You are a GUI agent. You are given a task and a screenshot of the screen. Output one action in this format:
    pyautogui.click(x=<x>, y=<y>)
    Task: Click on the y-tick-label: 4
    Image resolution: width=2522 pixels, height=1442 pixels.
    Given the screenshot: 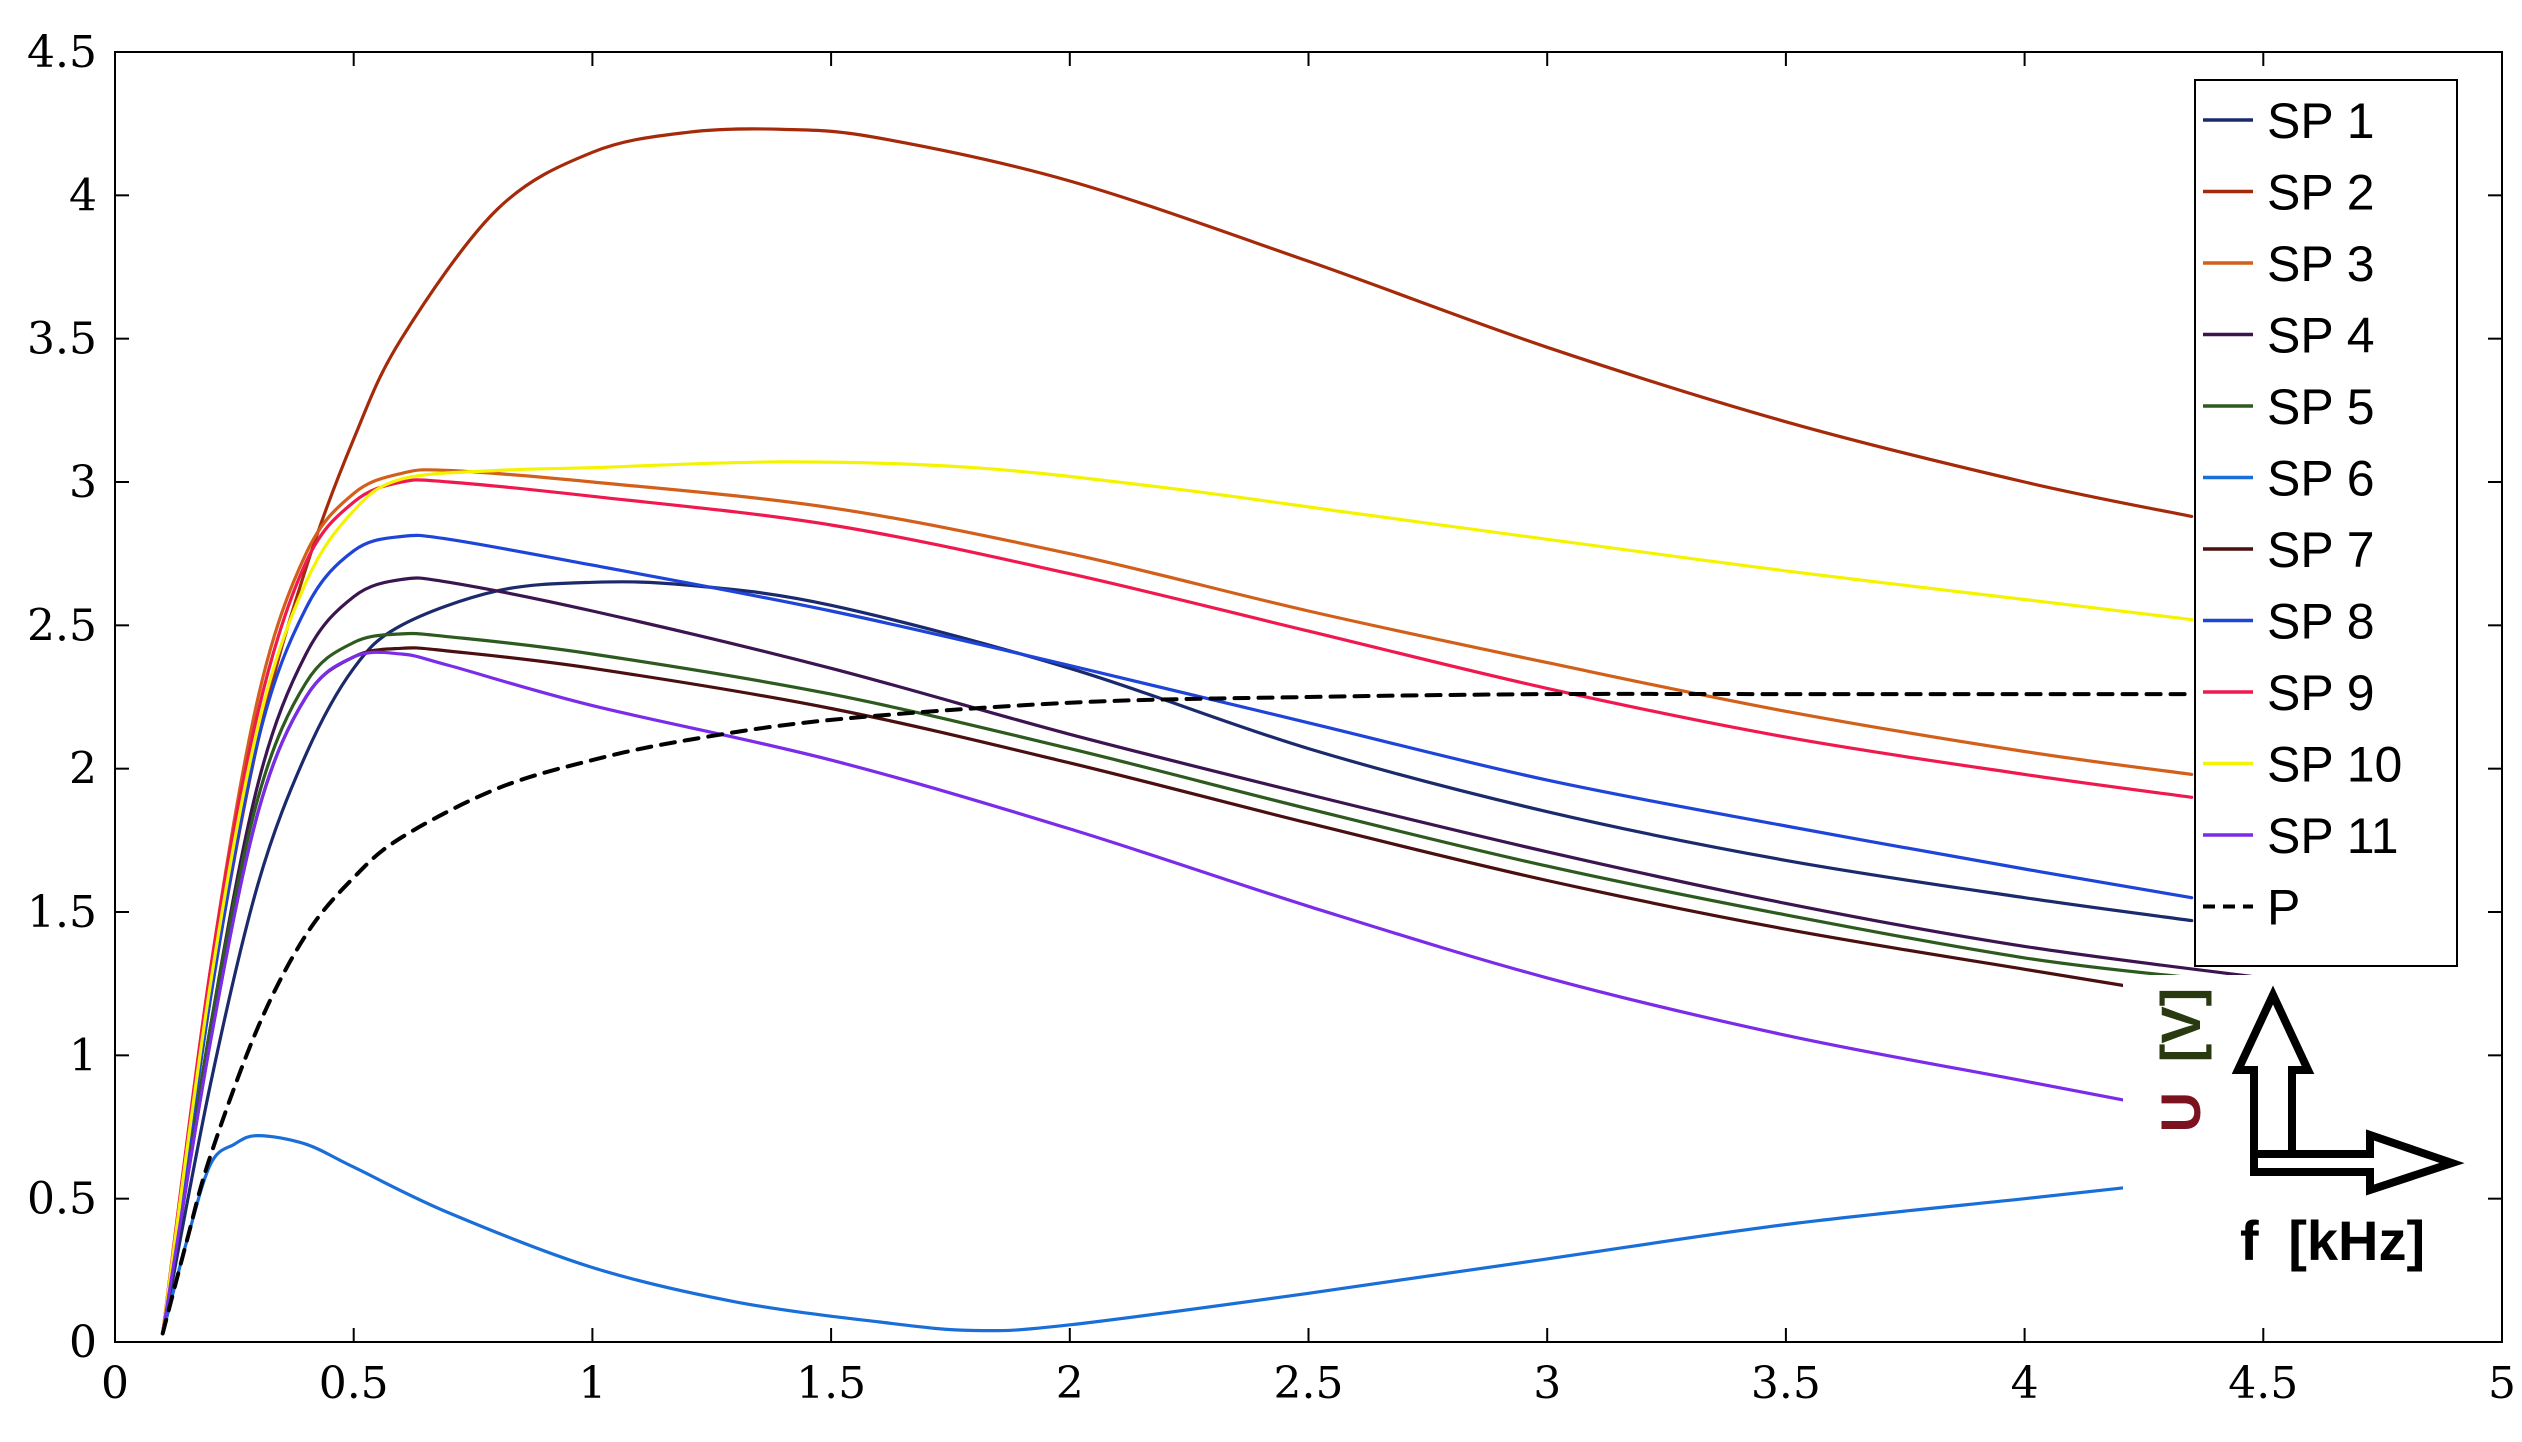 What is the action you would take?
    pyautogui.click(x=83, y=195)
    